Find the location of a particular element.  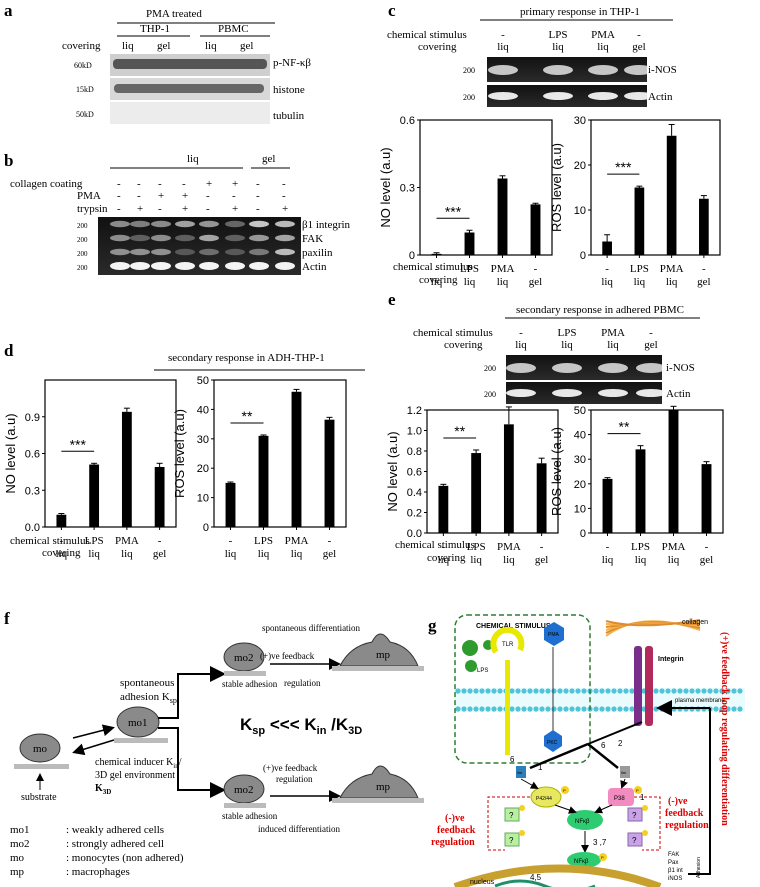

phosphate-label: P is located at coordinates (602, 857).